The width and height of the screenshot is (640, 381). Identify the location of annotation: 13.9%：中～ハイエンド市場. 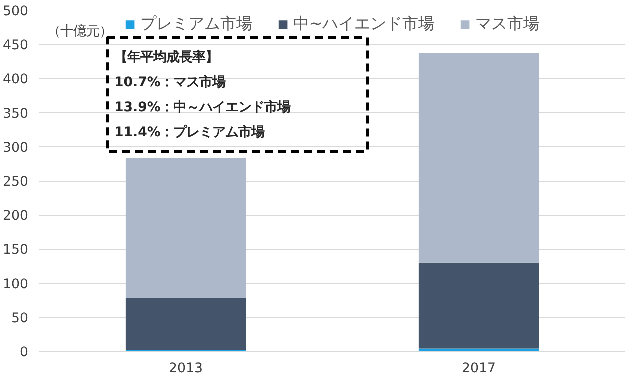
(202, 108).